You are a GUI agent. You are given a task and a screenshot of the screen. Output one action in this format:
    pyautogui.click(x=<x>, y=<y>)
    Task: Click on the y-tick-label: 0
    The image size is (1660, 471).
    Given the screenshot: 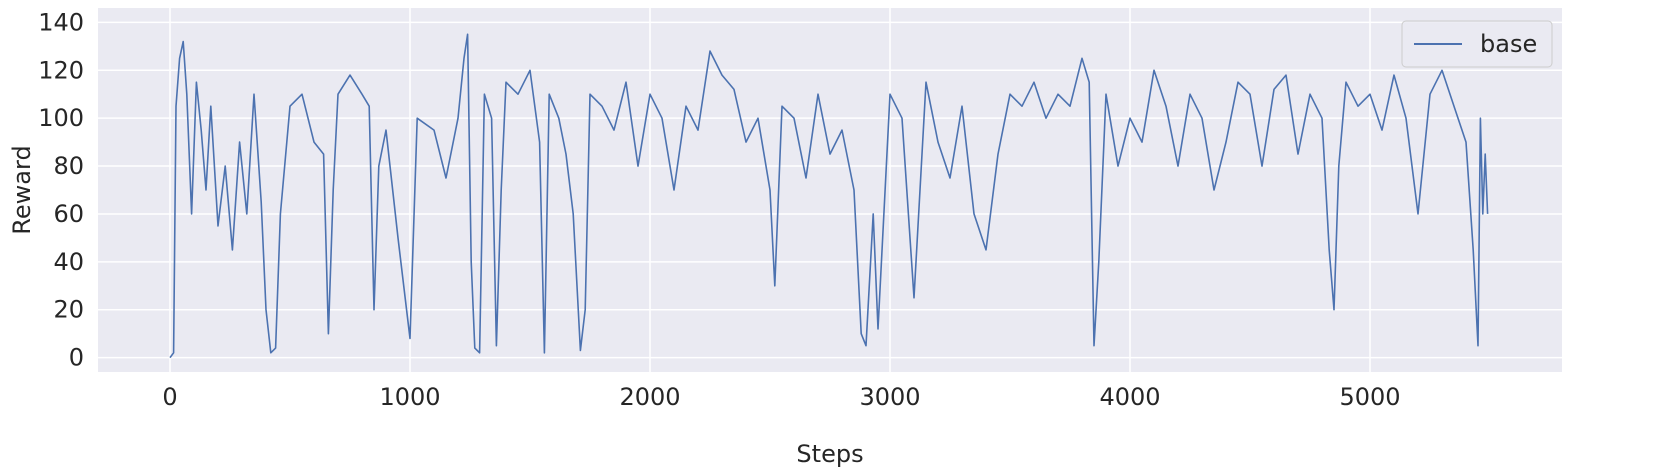 What is the action you would take?
    pyautogui.click(x=76, y=358)
    